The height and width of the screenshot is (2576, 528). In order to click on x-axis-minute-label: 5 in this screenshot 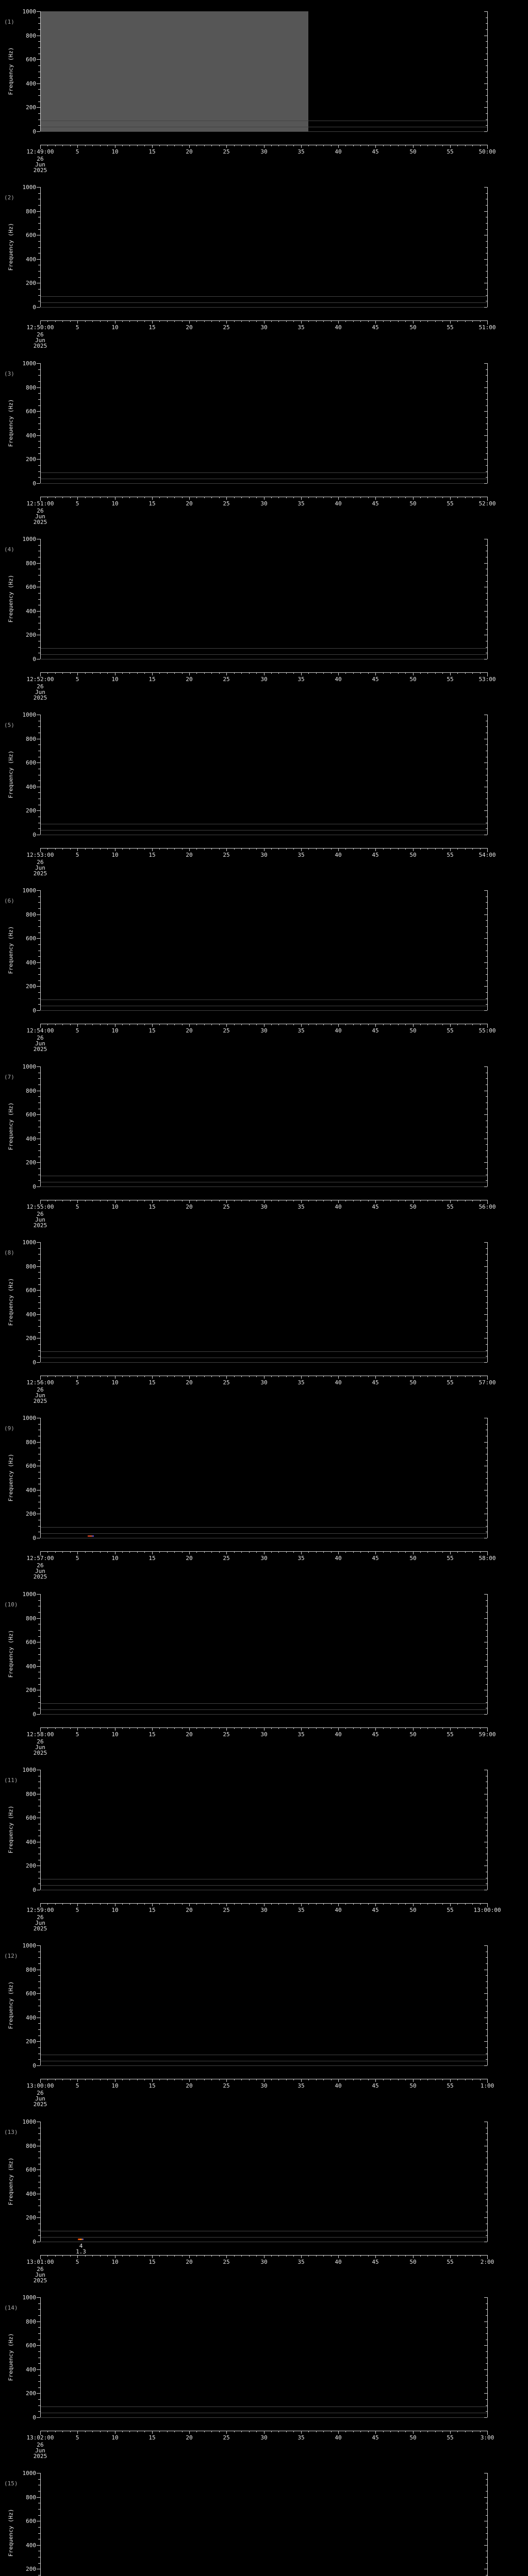, I will do `click(77, 327)`.